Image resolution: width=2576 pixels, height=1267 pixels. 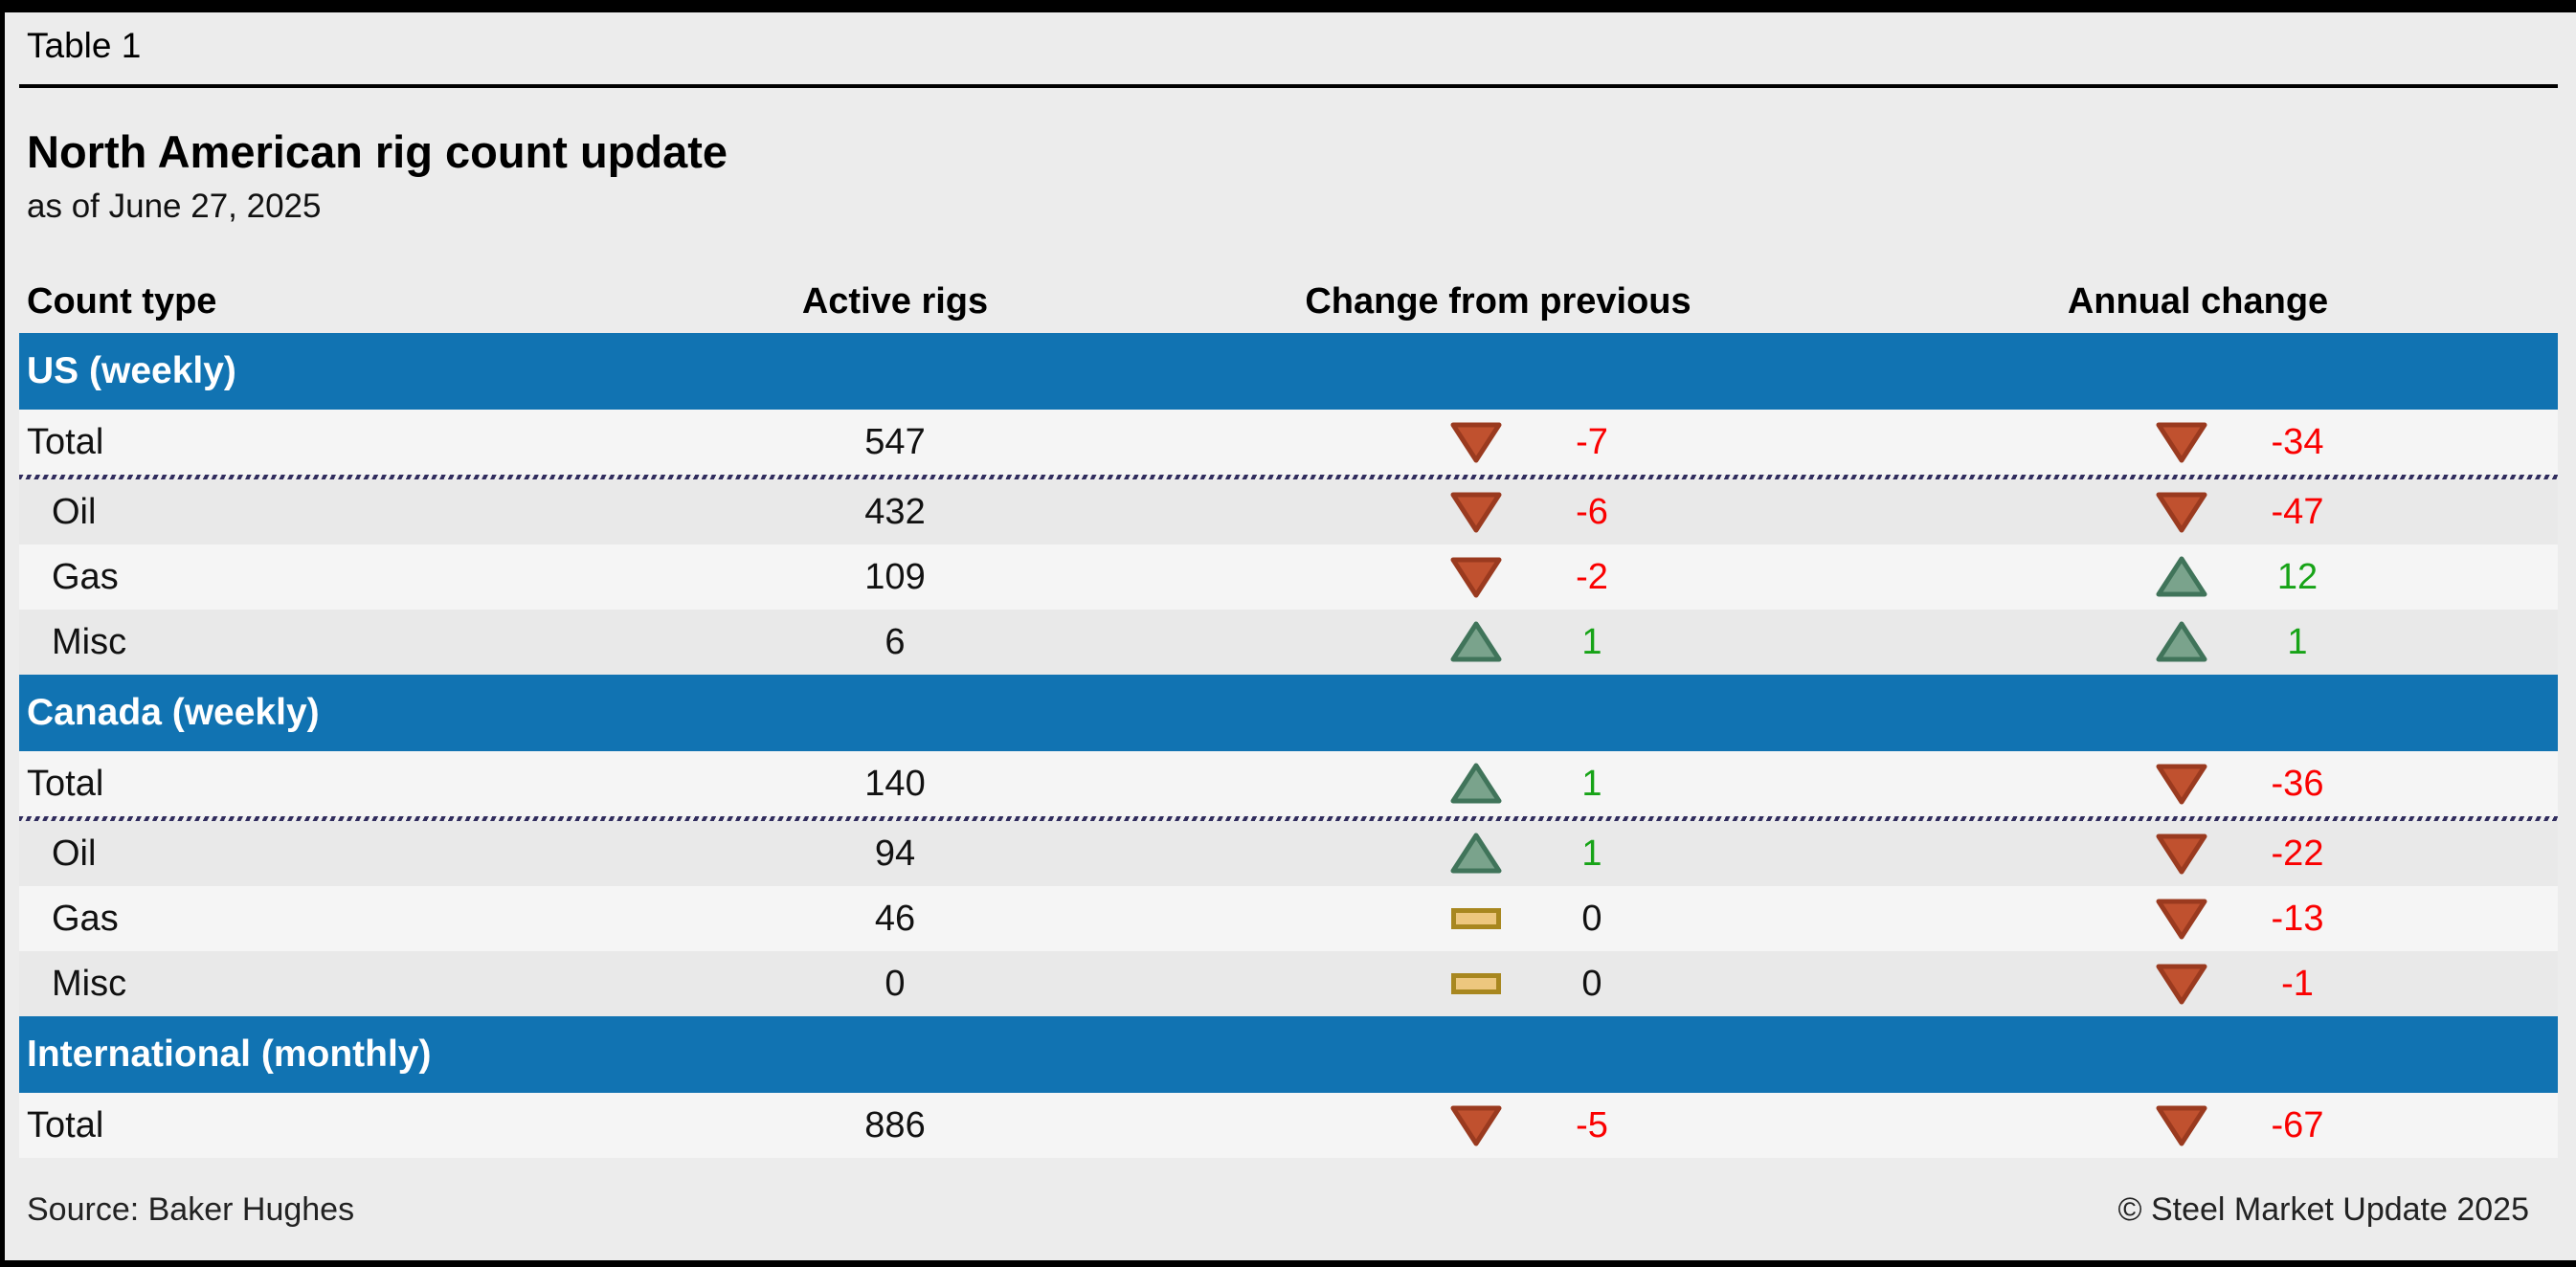 I want to click on table-row: Oil 432 -6 -47, so click(x=1289, y=512).